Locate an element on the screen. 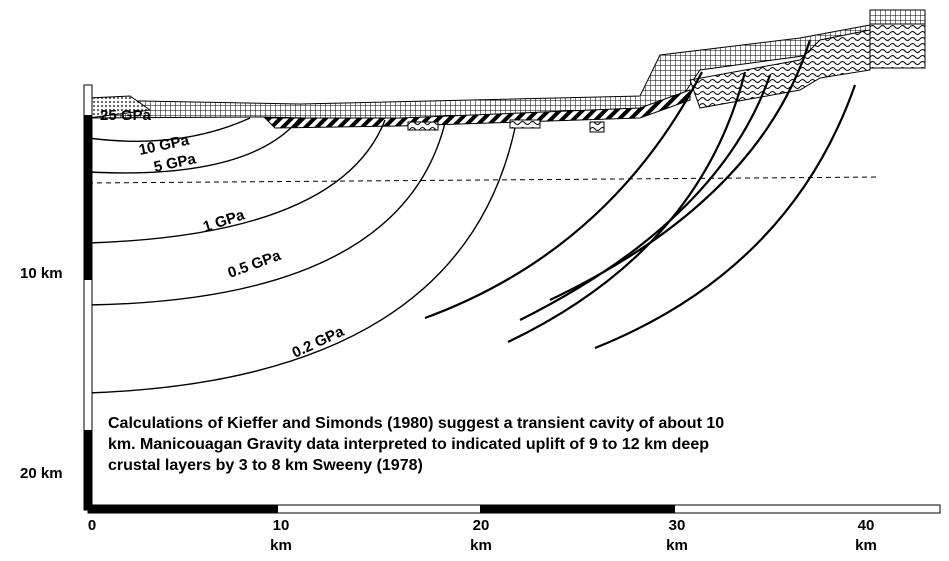 The image size is (949, 561). depth-label: 10 km is located at coordinates (41, 273).